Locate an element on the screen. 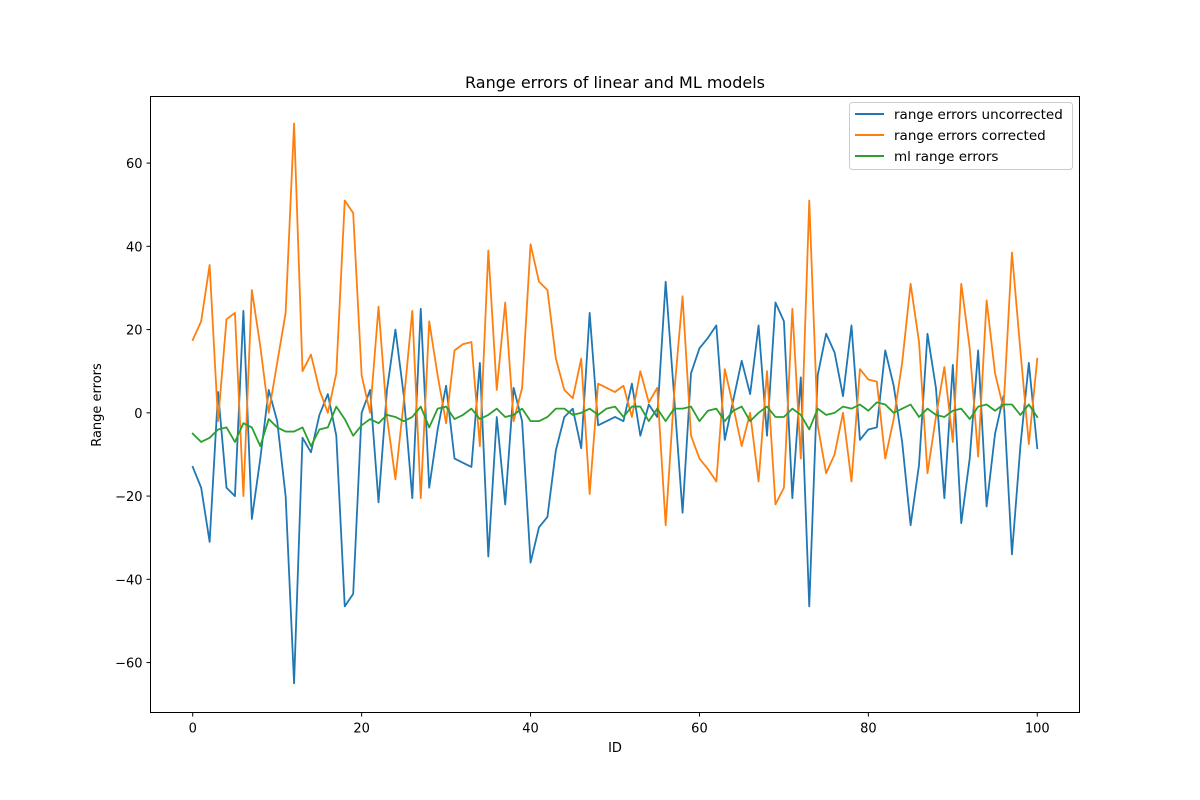 The width and height of the screenshot is (1200, 800). legend-label: ml range errors is located at coordinates (946, 157).